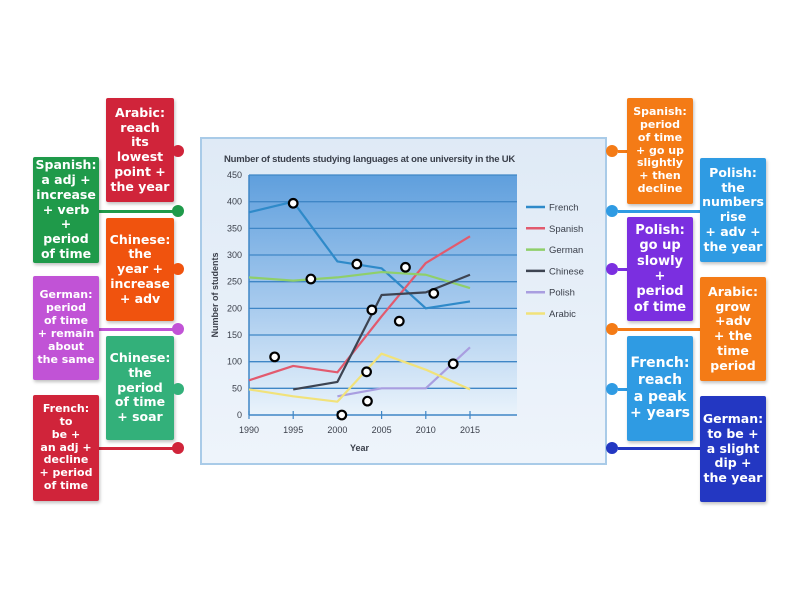 The image size is (800, 600). What do you see at coordinates (733, 433) in the screenshot?
I see `label-line: to be +` at bounding box center [733, 433].